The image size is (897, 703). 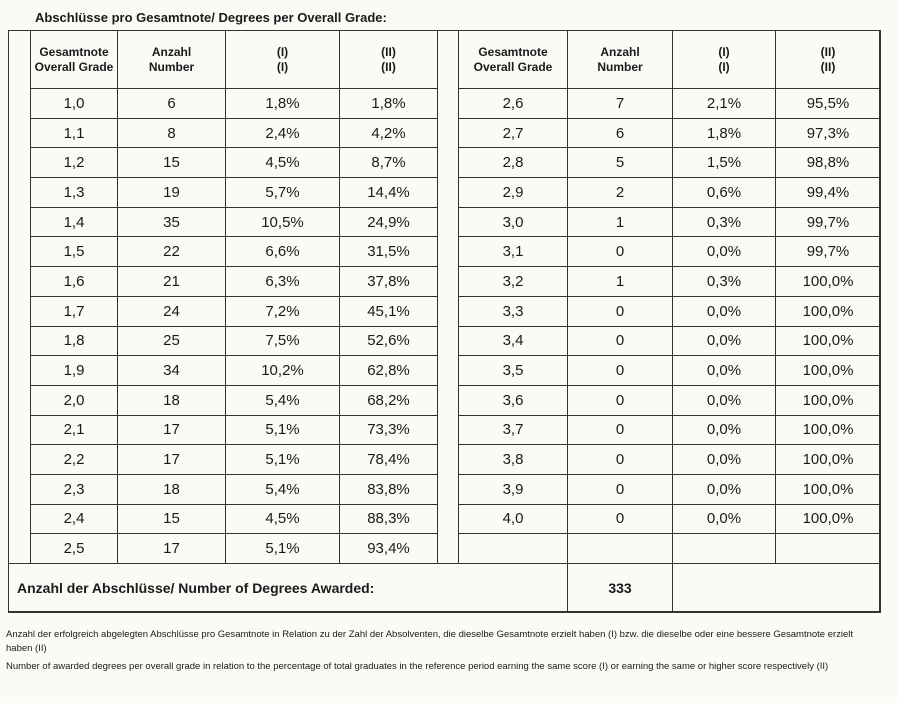 What do you see at coordinates (282, 281) in the screenshot?
I see `share-same-cell: 6,3%` at bounding box center [282, 281].